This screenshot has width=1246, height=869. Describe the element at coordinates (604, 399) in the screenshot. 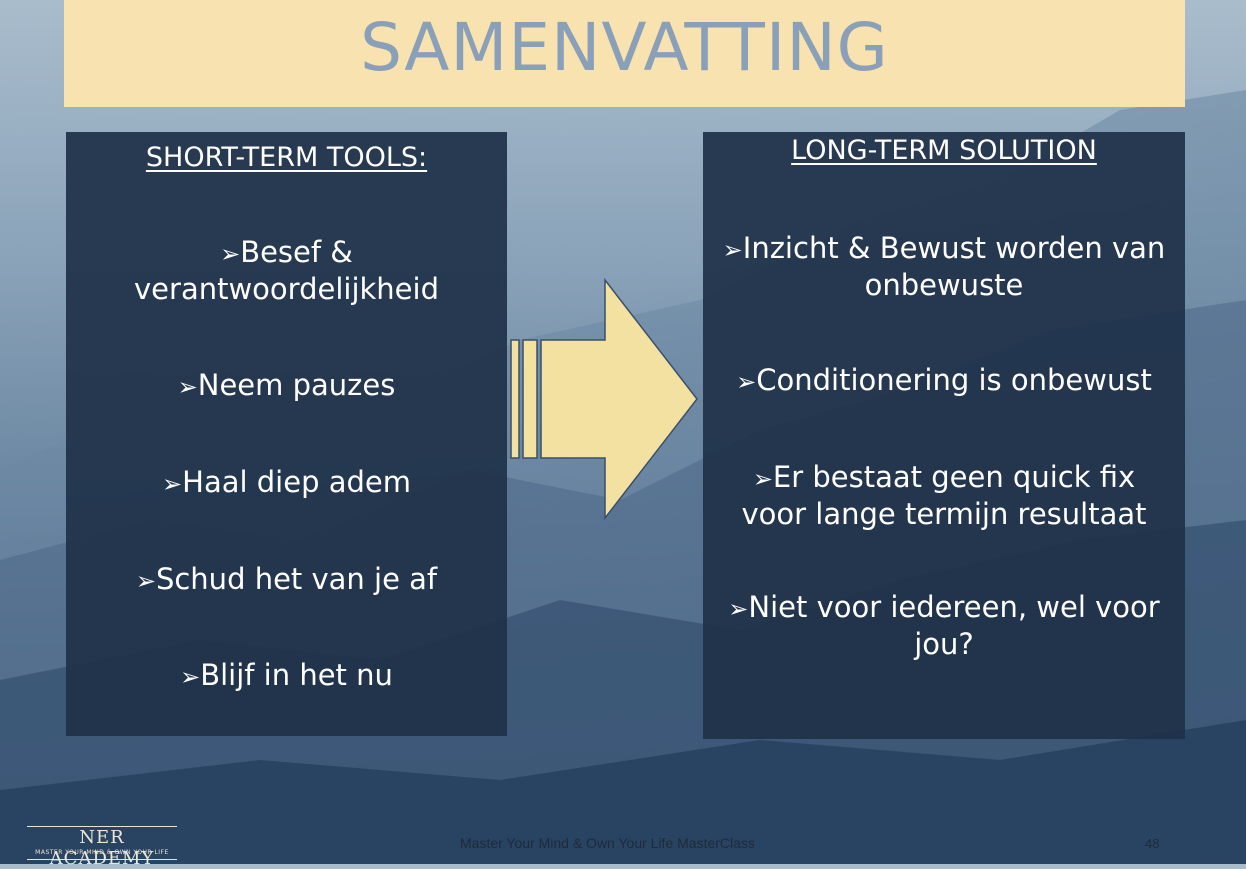

I see `striped-right-arrow-icon` at that location.